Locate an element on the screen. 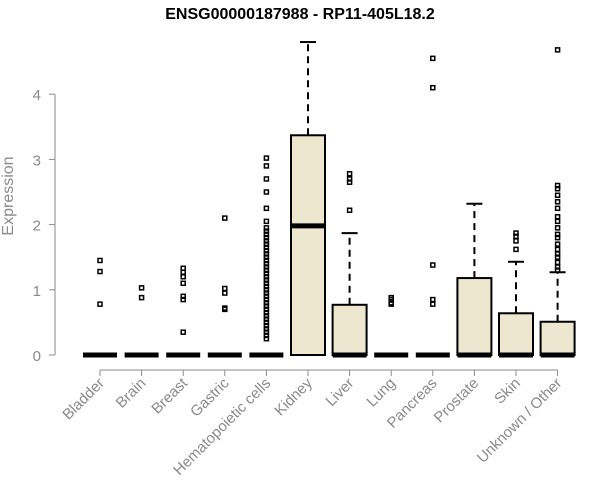 This screenshot has width=600, height=500. x-category-label: Brain is located at coordinates (131, 393).